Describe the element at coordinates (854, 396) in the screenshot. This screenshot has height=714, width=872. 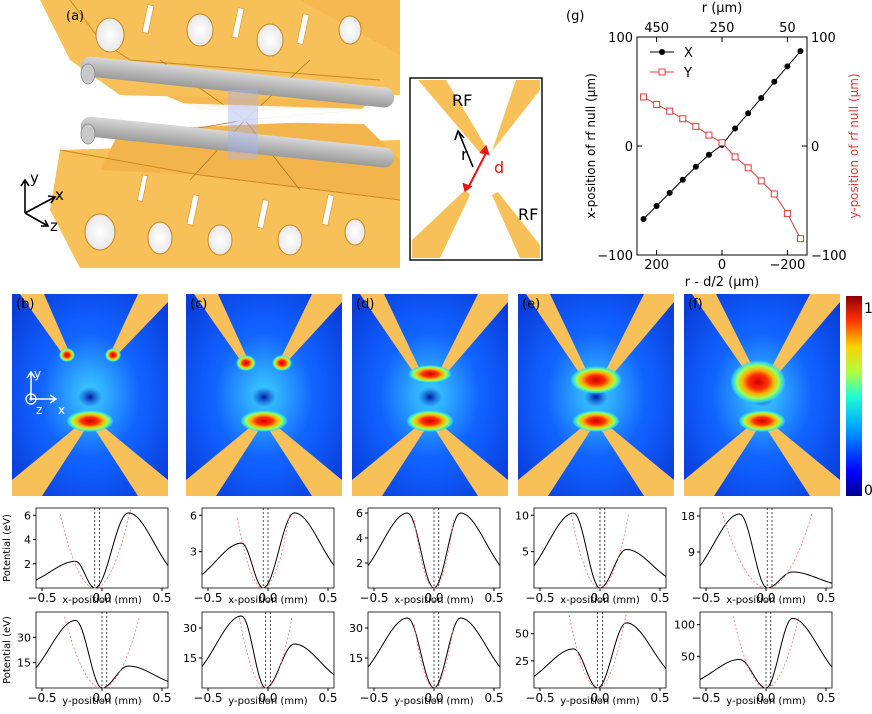
I see `colorbar` at that location.